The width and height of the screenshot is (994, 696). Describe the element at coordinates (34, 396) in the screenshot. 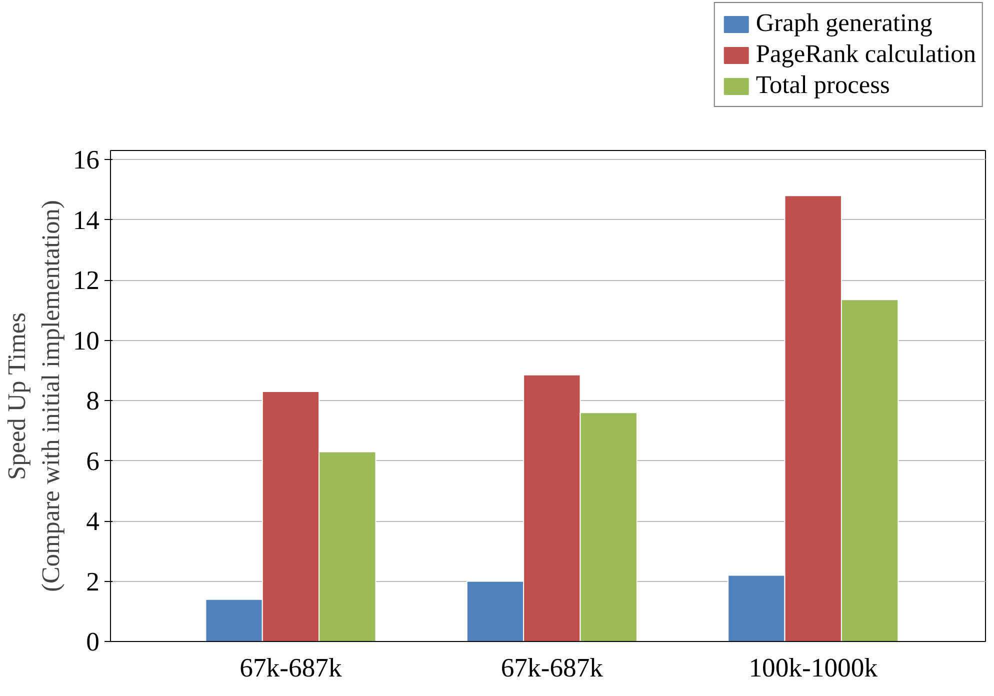

I see `y-axis-title: Speed Up Times (Compare with initial implementation)` at that location.